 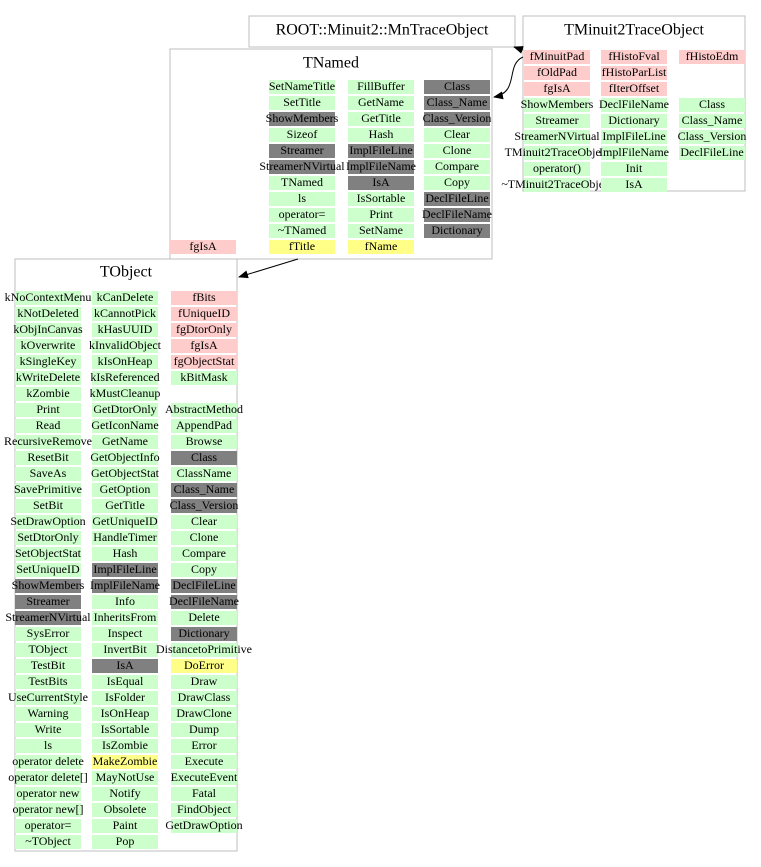 What do you see at coordinates (48, 777) in the screenshot?
I see `member-label: operator delete[]` at bounding box center [48, 777].